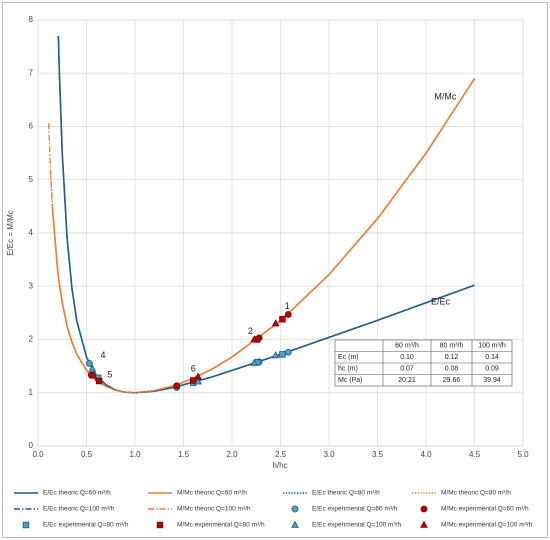  Describe the element at coordinates (193, 369) in the screenshot. I see `annotation: 6` at that location.